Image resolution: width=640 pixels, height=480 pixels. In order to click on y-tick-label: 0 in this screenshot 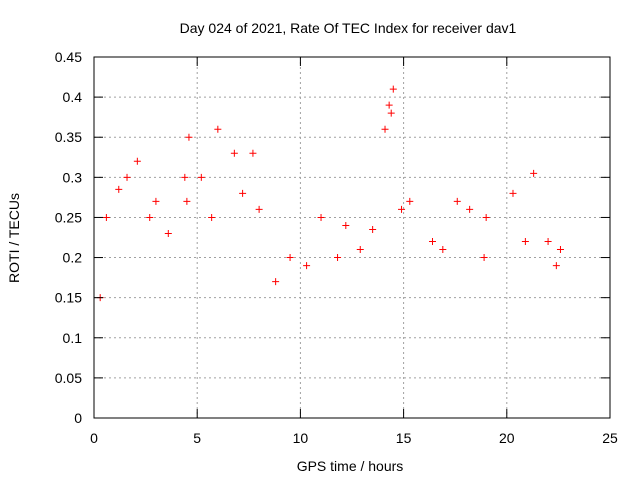, I will do `click(78, 418)`.